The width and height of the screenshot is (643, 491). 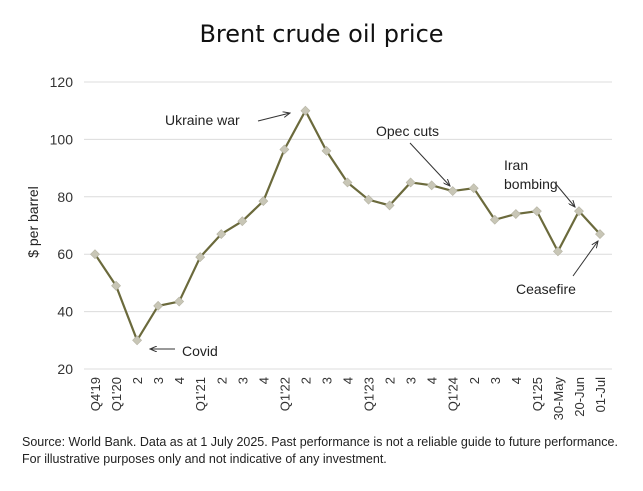 What do you see at coordinates (95, 394) in the screenshot?
I see `x-tick-label: Q4'19` at bounding box center [95, 394].